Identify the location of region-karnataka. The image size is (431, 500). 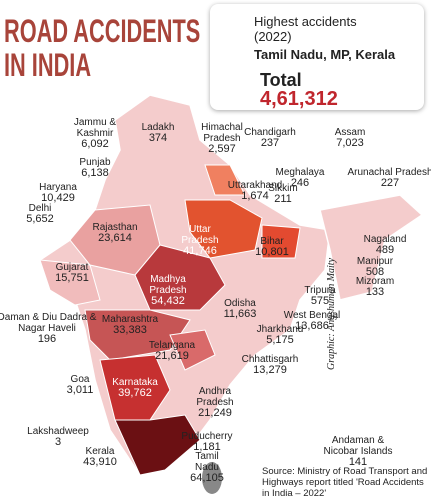
(135, 387).